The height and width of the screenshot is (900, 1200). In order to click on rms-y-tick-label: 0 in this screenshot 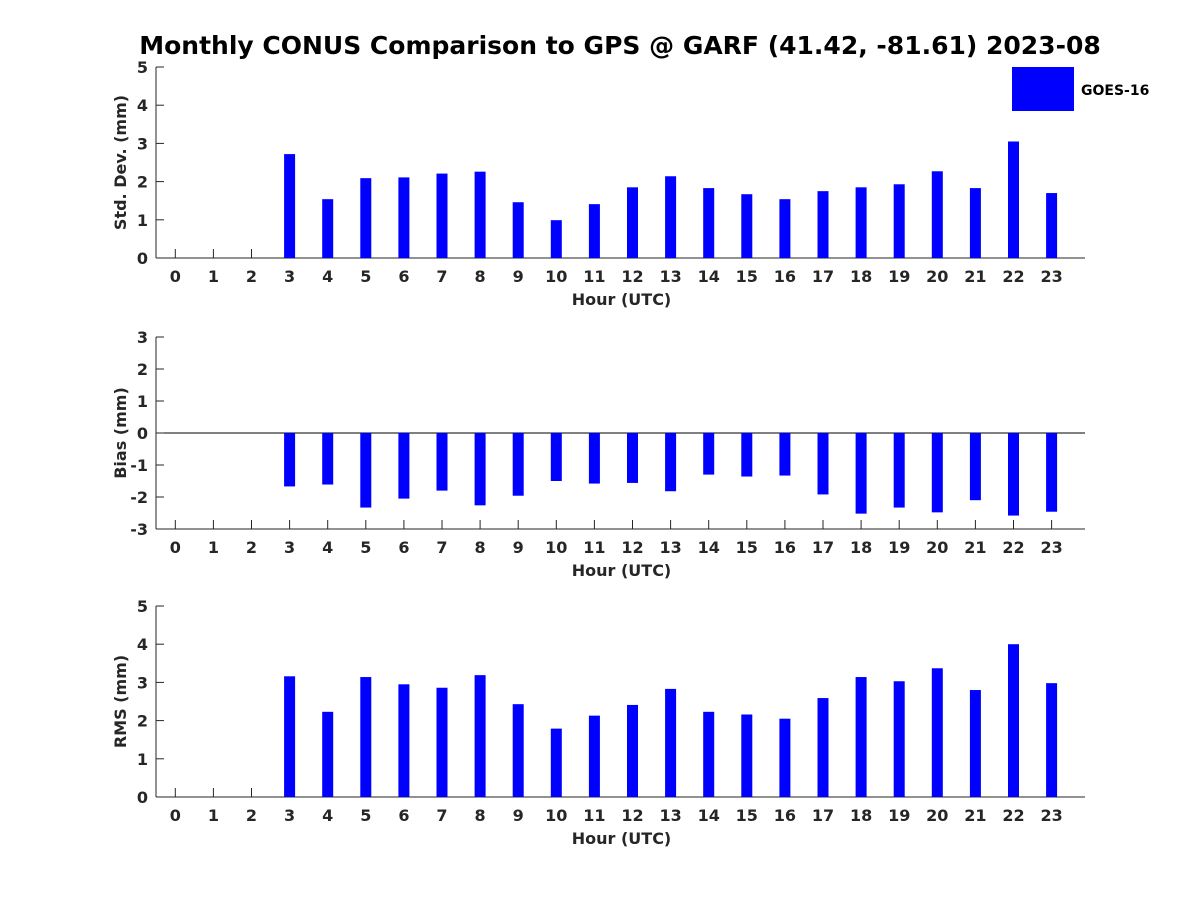, I will do `click(142, 797)`.